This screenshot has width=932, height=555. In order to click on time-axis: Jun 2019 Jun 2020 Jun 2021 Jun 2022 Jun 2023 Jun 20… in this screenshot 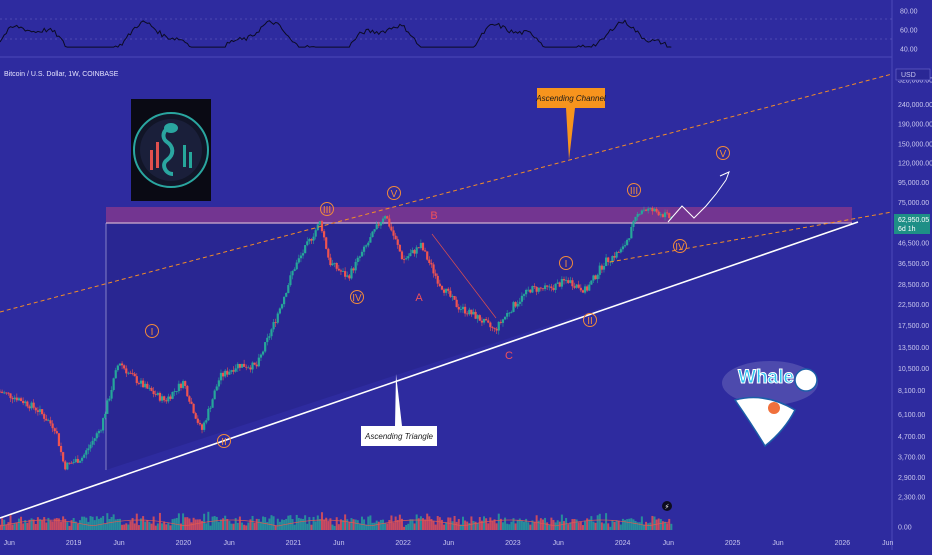, I will do `click(449, 543)`.